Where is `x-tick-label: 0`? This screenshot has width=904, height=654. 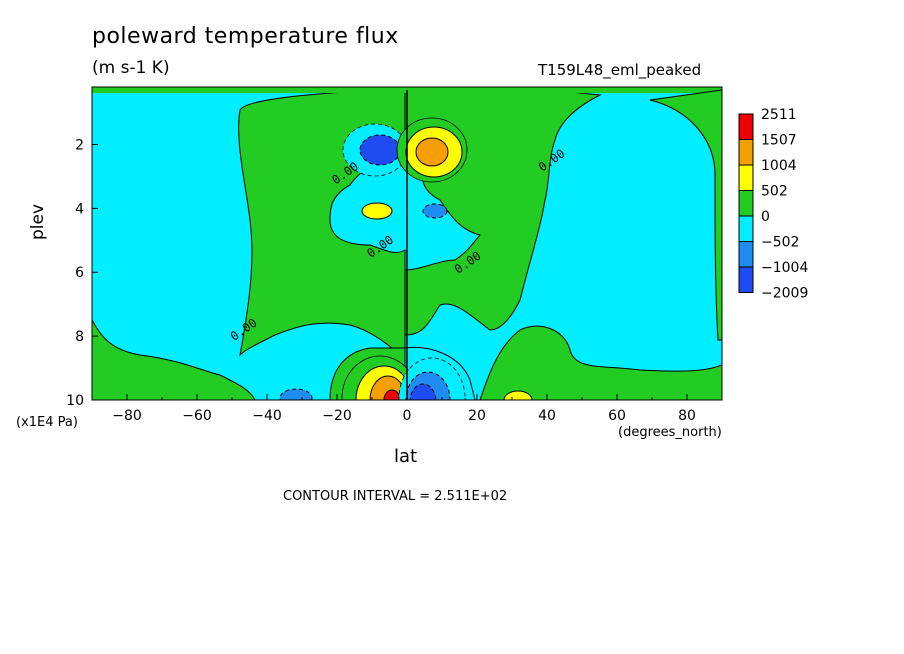
x-tick-label: 0 is located at coordinates (407, 416).